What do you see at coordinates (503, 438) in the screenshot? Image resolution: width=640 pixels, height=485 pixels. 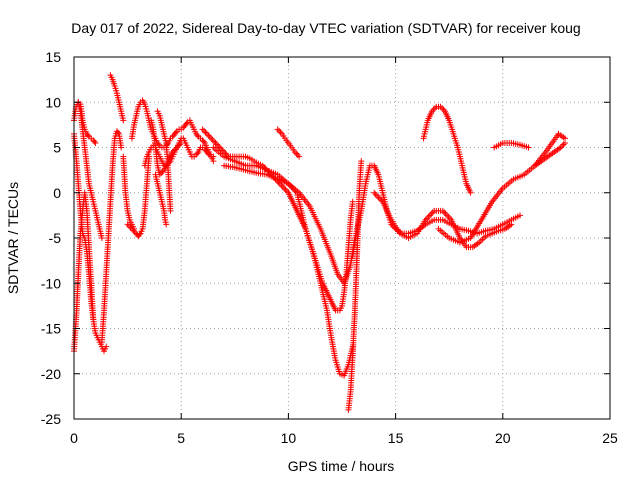 I see `x-tick-label: 20` at bounding box center [503, 438].